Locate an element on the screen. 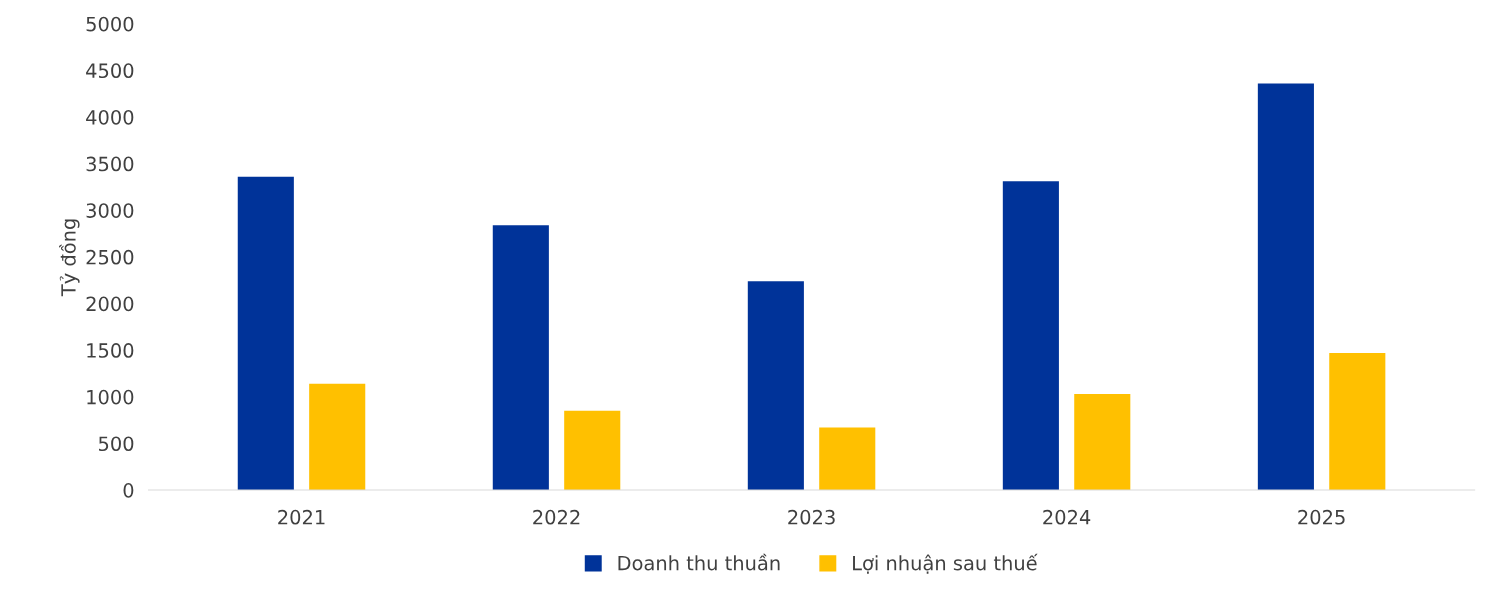 Image resolution: width=1485 pixels, height=594 pixels. legend-label: Doanh thu thuần is located at coordinates (699, 562).